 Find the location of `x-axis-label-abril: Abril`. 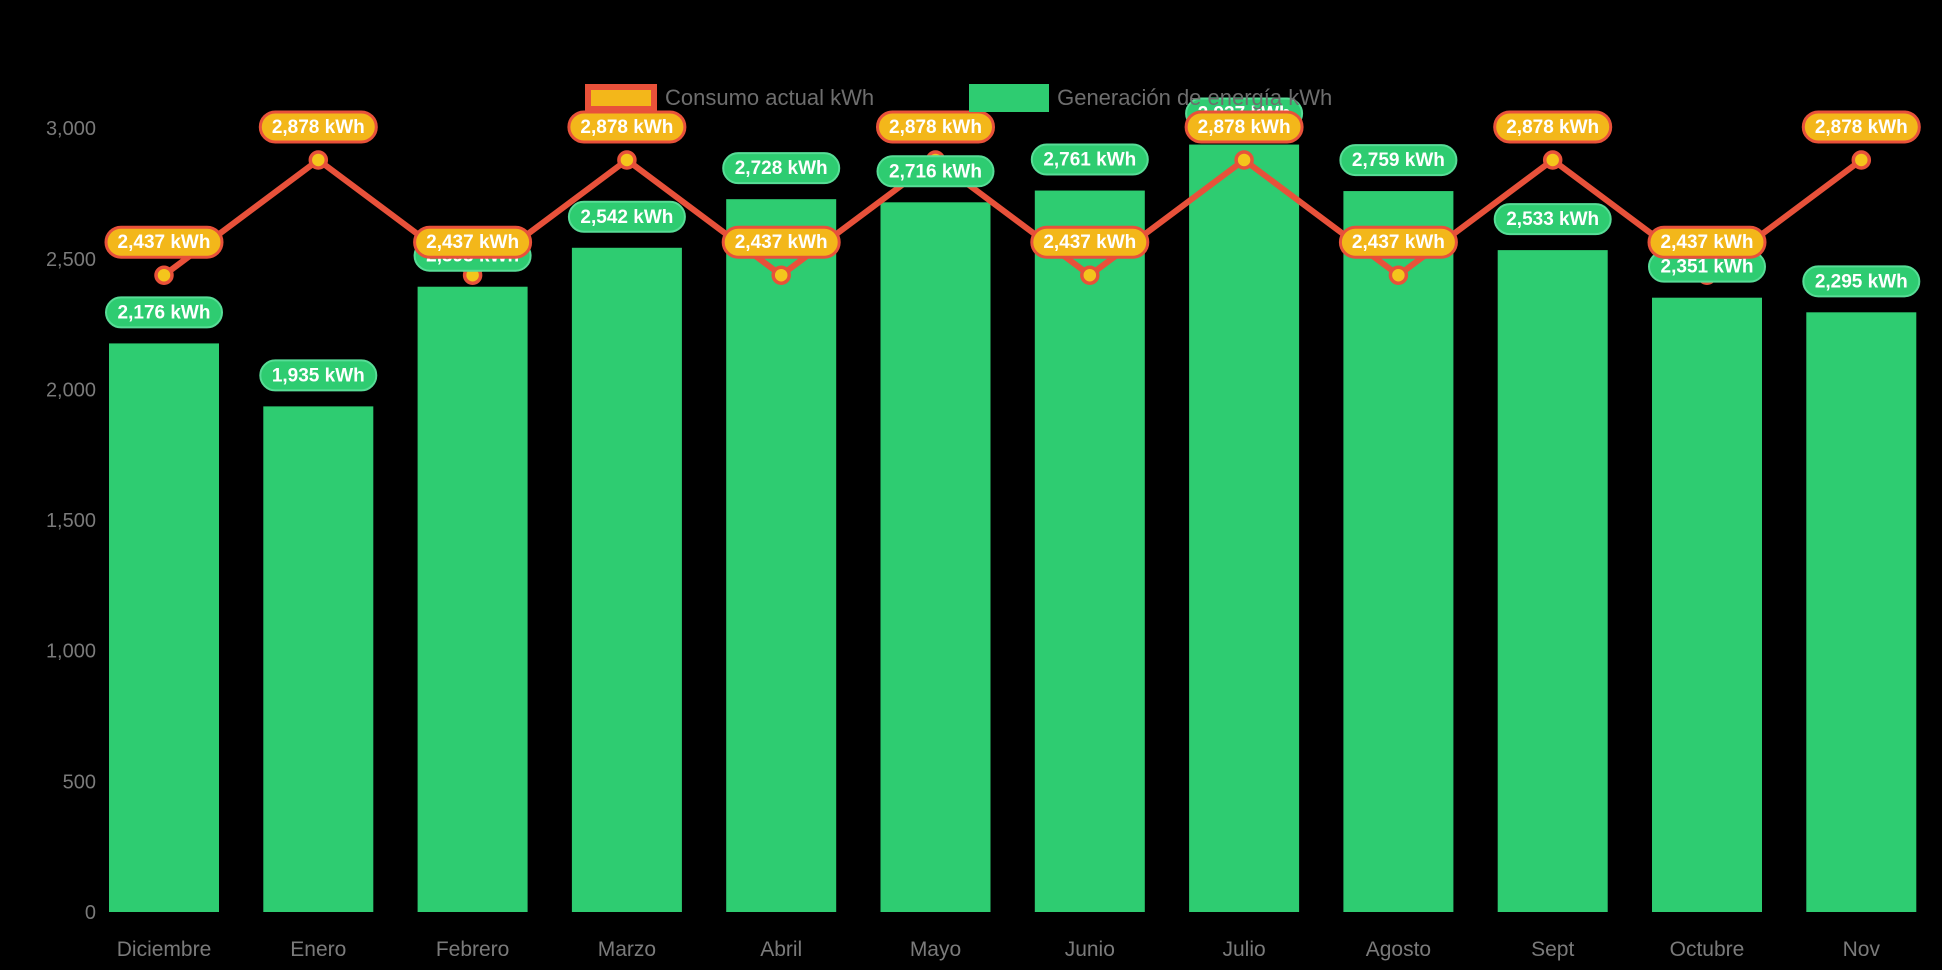

x-axis-label-abril: Abril is located at coordinates (781, 949).